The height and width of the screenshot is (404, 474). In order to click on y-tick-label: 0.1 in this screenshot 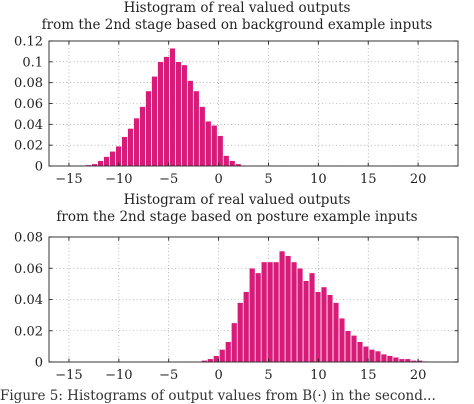, I will do `click(32, 62)`.